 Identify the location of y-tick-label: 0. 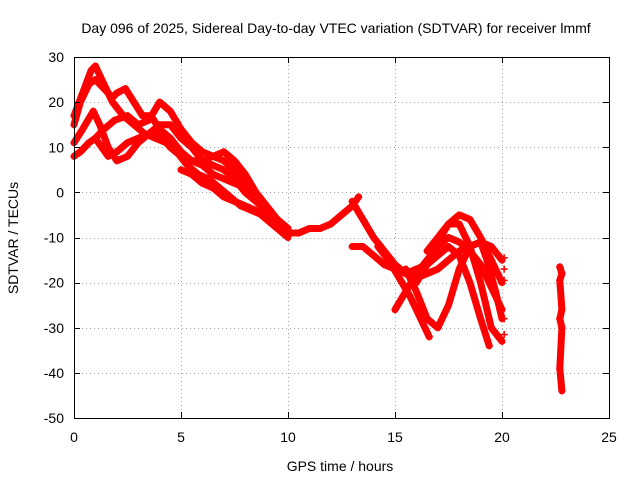
(60, 192).